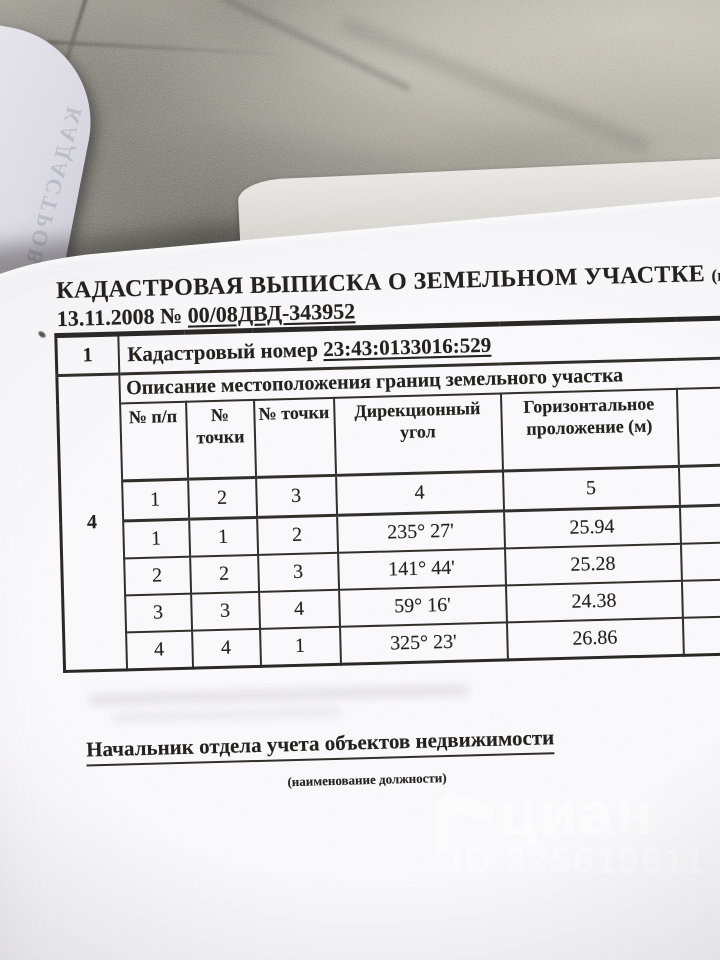  What do you see at coordinates (579, 860) in the screenshot?
I see `watermark-id: ID 325619611` at bounding box center [579, 860].